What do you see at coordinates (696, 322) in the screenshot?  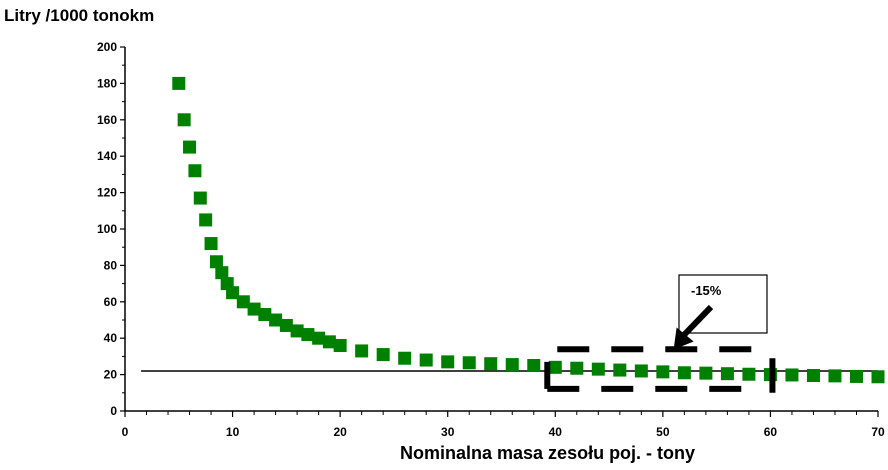 I see `annotation-arrow-shaft` at bounding box center [696, 322].